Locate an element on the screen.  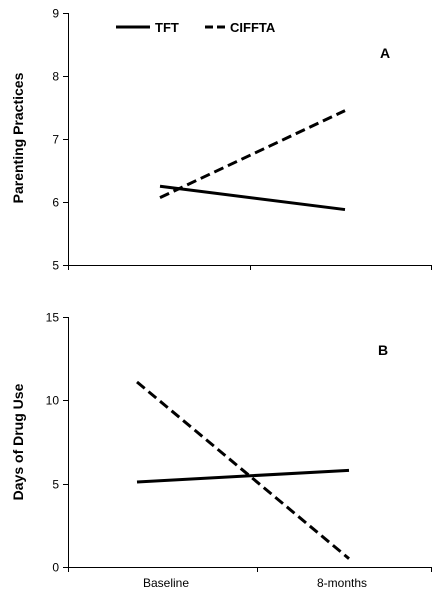
panel-b-y-tick-label: 15 is located at coordinates (53, 318).